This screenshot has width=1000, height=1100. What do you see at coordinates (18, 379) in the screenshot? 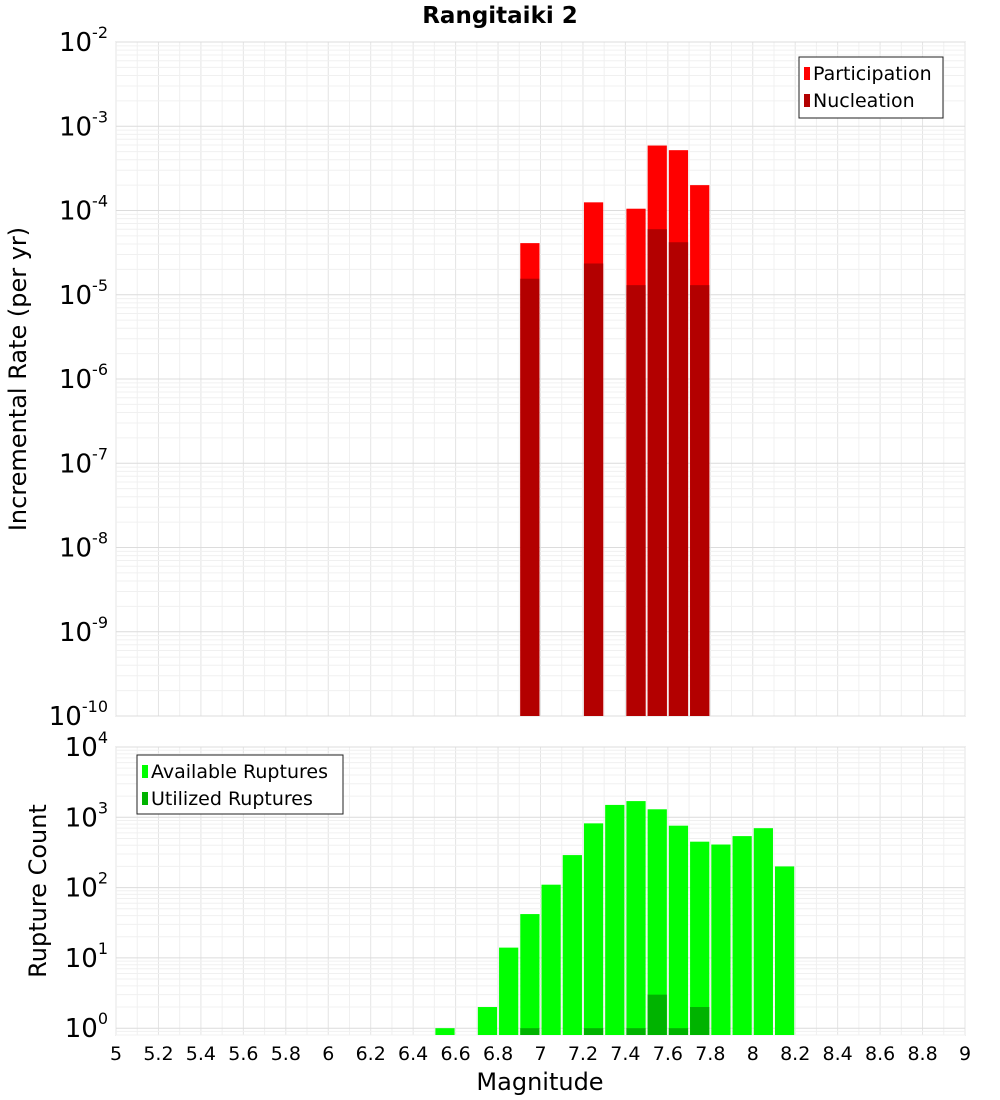
I see `top-y-axis-label: Incremental Rate (per yr)` at bounding box center [18, 379].